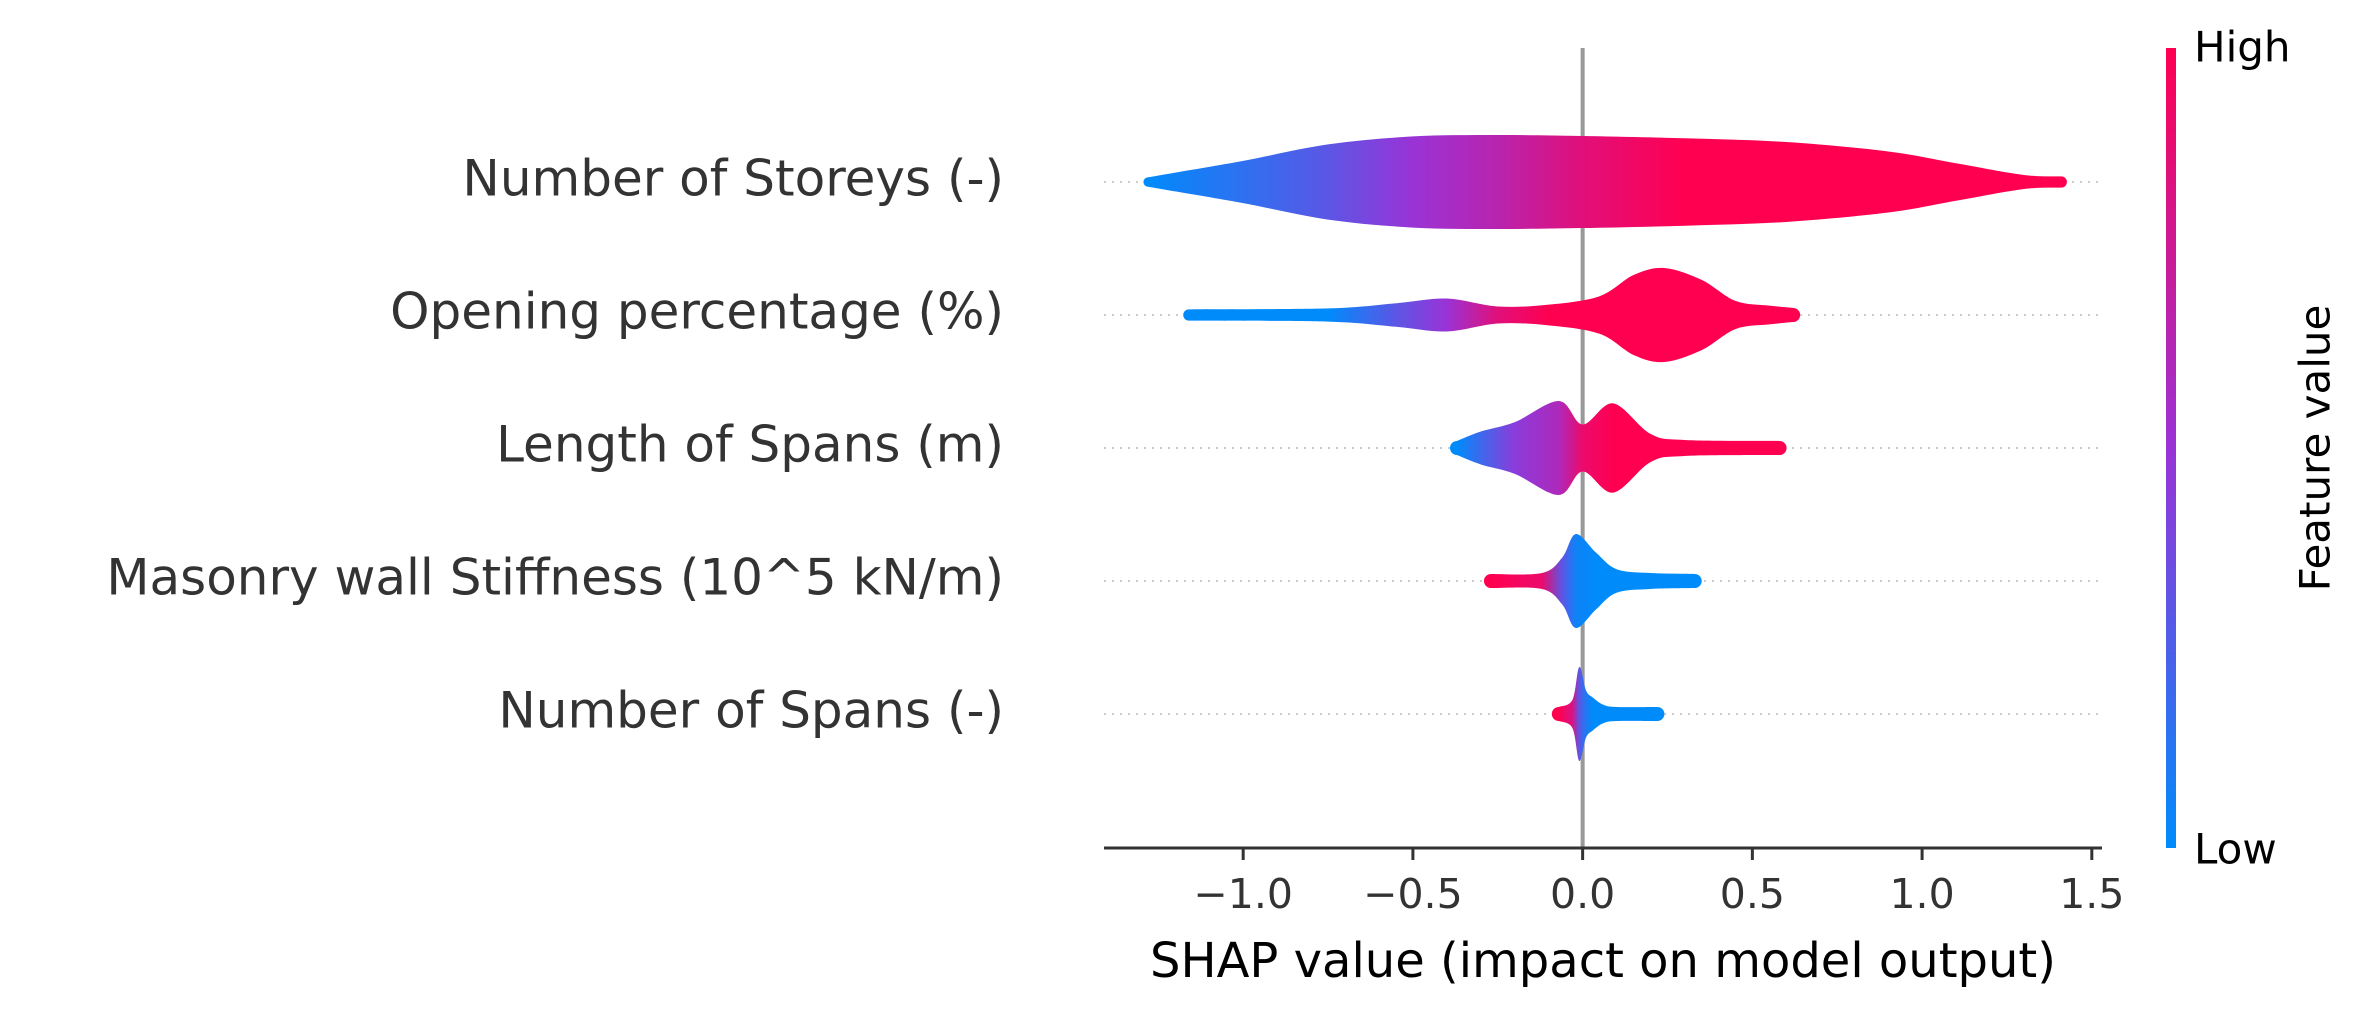 This screenshot has height=1017, width=2363. Describe the element at coordinates (1921, 894) in the screenshot. I see `x-tick-label: 1.0` at that location.